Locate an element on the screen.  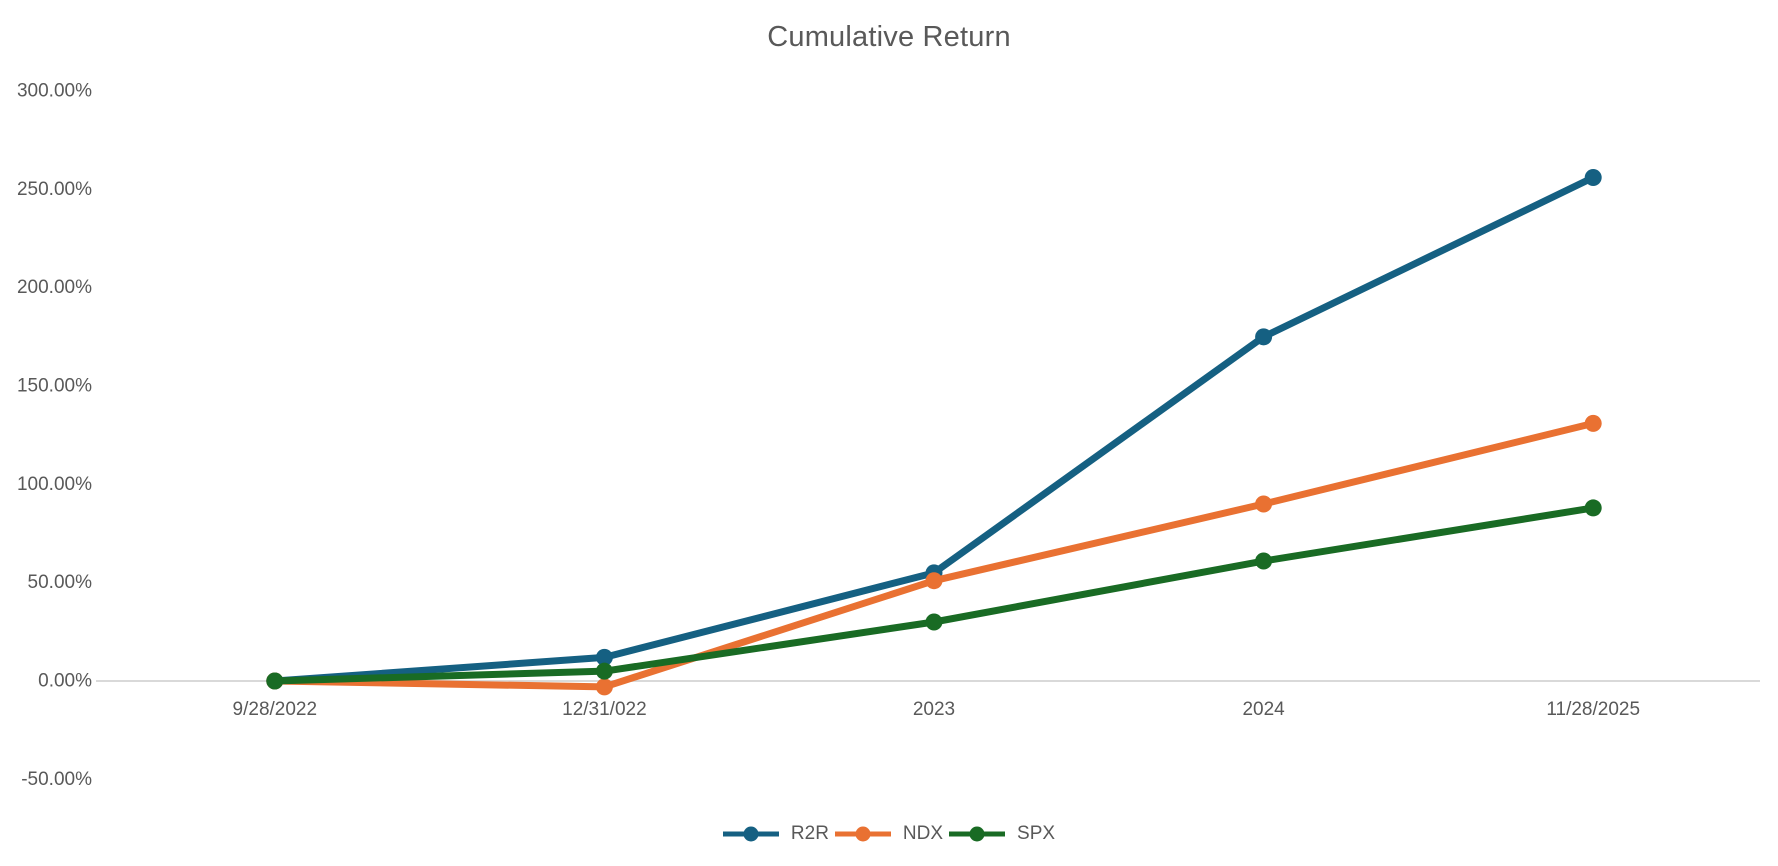
legend-item-ndx: NDX is located at coordinates (889, 834).